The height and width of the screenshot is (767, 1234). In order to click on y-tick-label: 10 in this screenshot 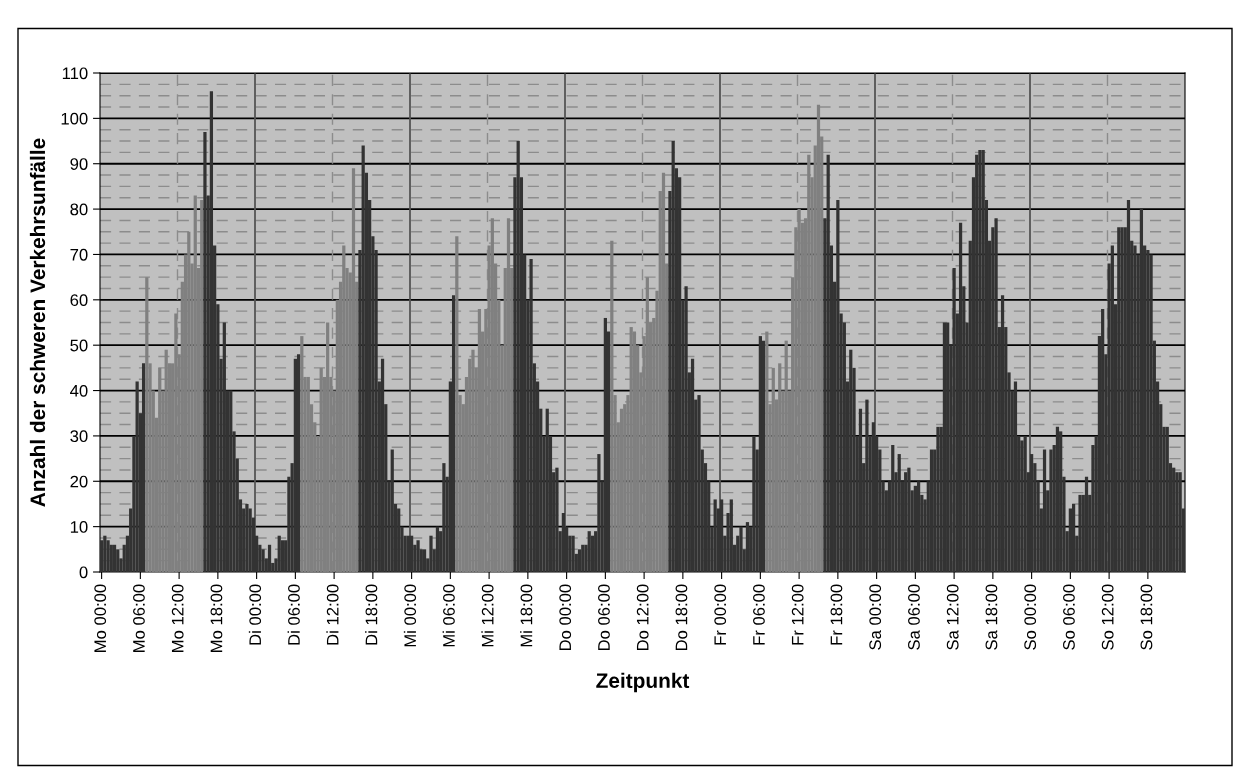, I will do `click(79, 527)`.